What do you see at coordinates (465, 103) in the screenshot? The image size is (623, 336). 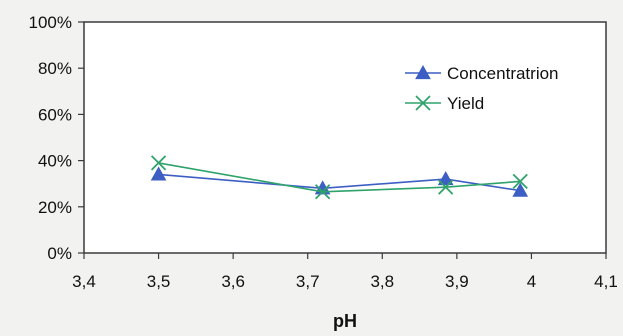 I see `legend-label: Yield` at bounding box center [465, 103].